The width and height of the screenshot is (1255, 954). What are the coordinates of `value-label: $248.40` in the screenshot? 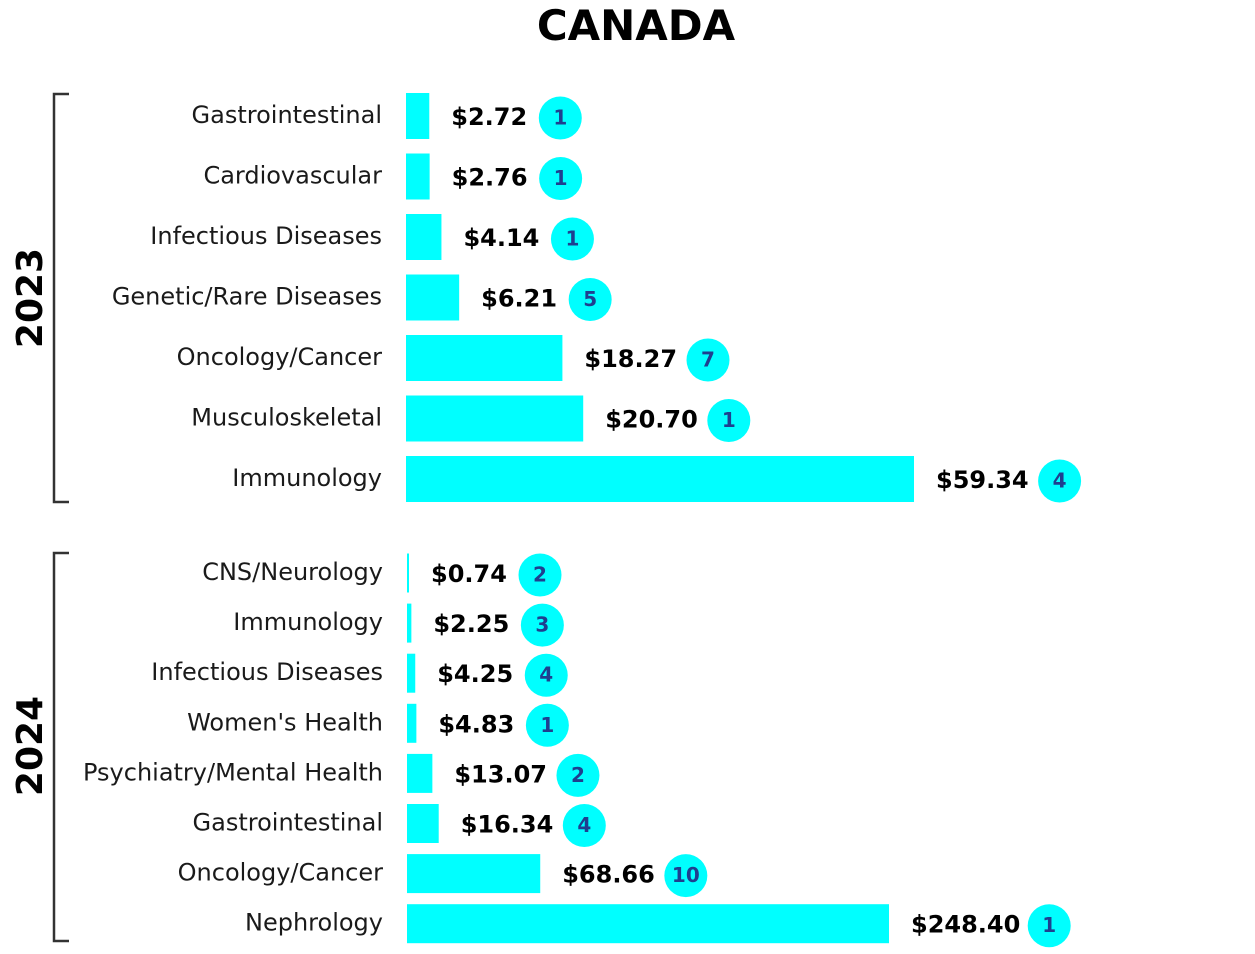 It's located at (965, 925).